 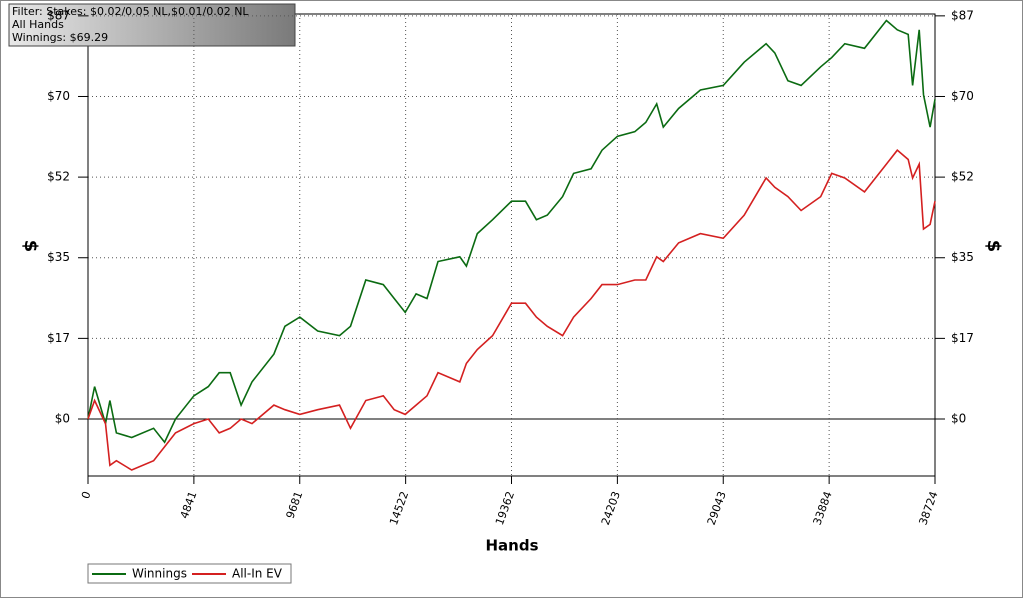 What do you see at coordinates (38, 24) in the screenshot?
I see `filter-text: All Hands` at bounding box center [38, 24].